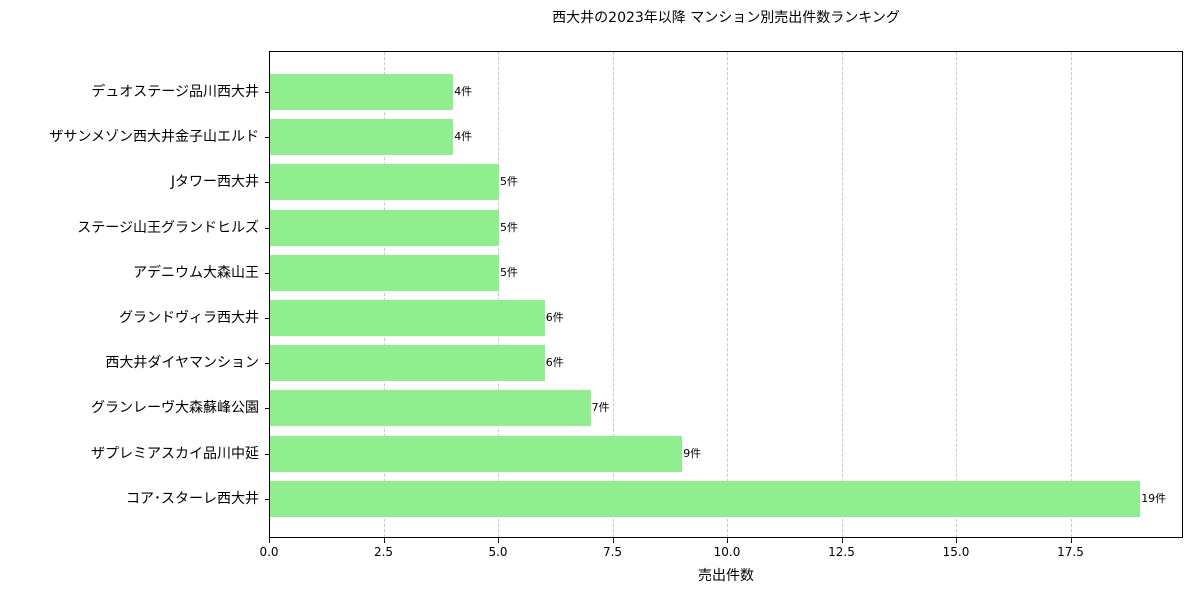 Image resolution: width=1193 pixels, height=593 pixels. What do you see at coordinates (841, 552) in the screenshot?
I see `x-tick-label: 12.5` at bounding box center [841, 552].